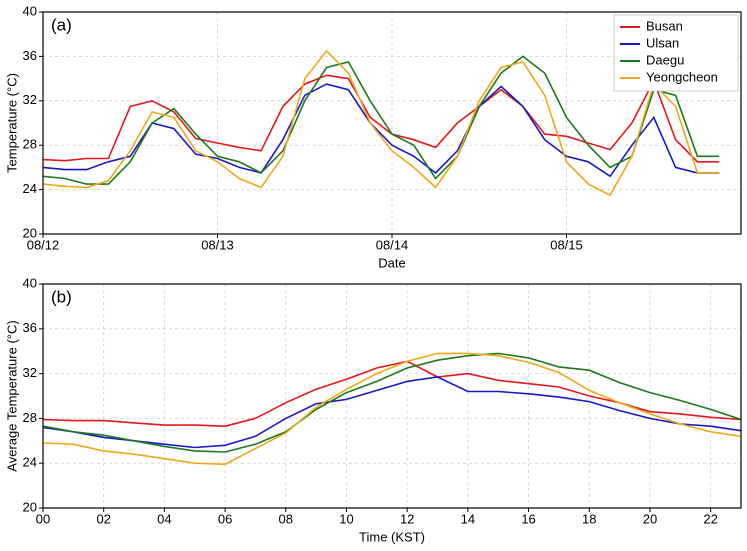  Describe the element at coordinates (61, 24) in the screenshot. I see `panel-label: (a)` at that location.